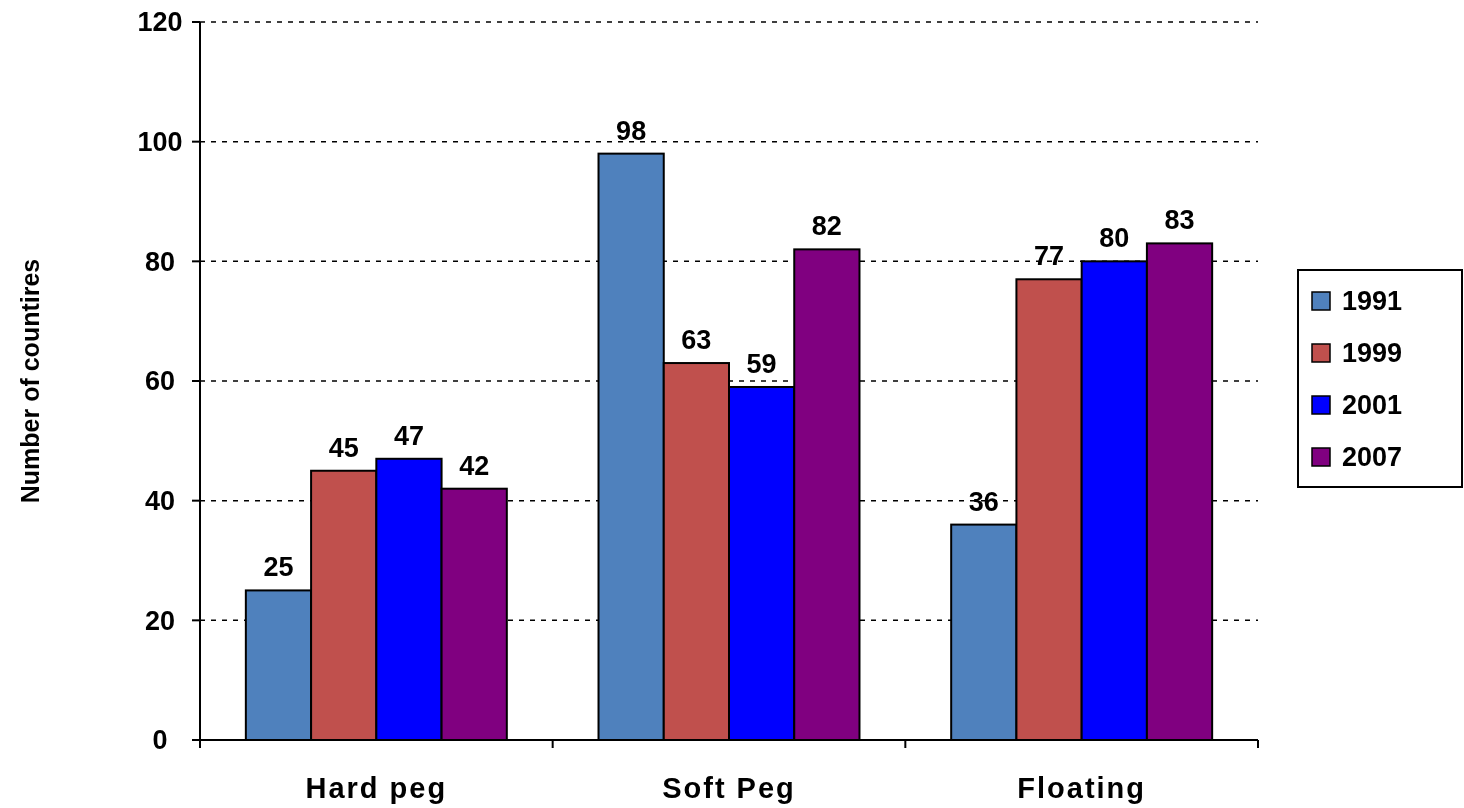 The width and height of the screenshot is (1464, 808). Describe the element at coordinates (826, 226) in the screenshot. I see `data-label: 82` at that location.